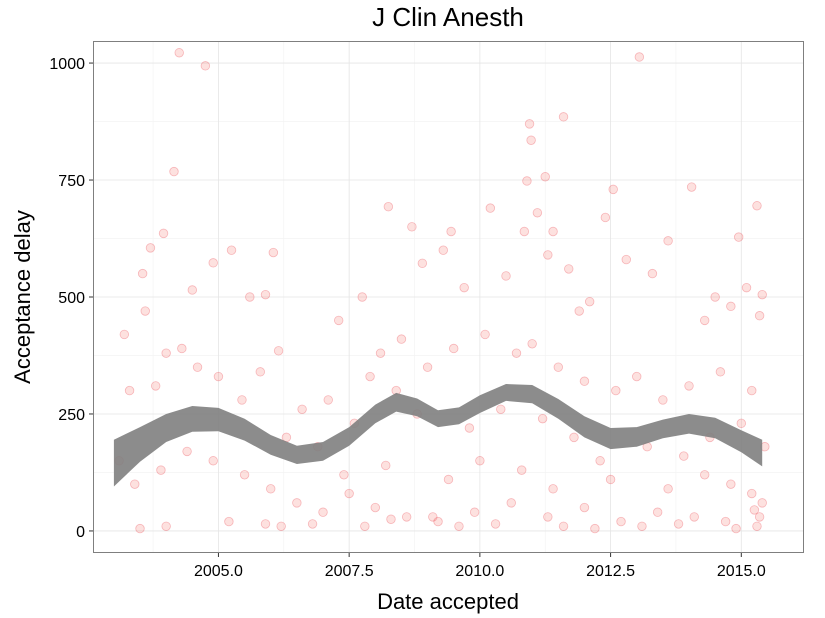 This screenshot has height=618, width=825. Describe the element at coordinates (438, 435) in the screenshot. I see `smooth-confidence-band` at that location.